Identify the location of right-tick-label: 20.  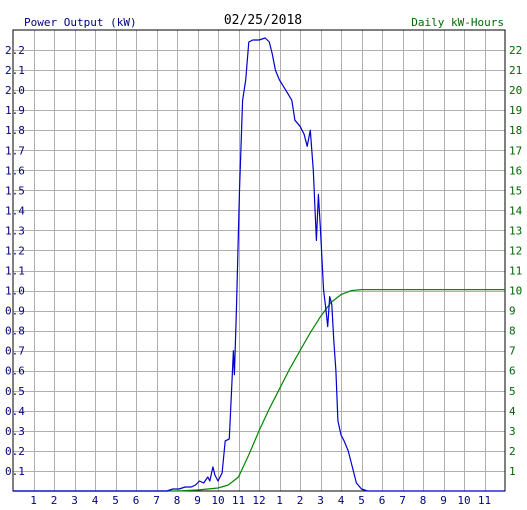
(515, 90).